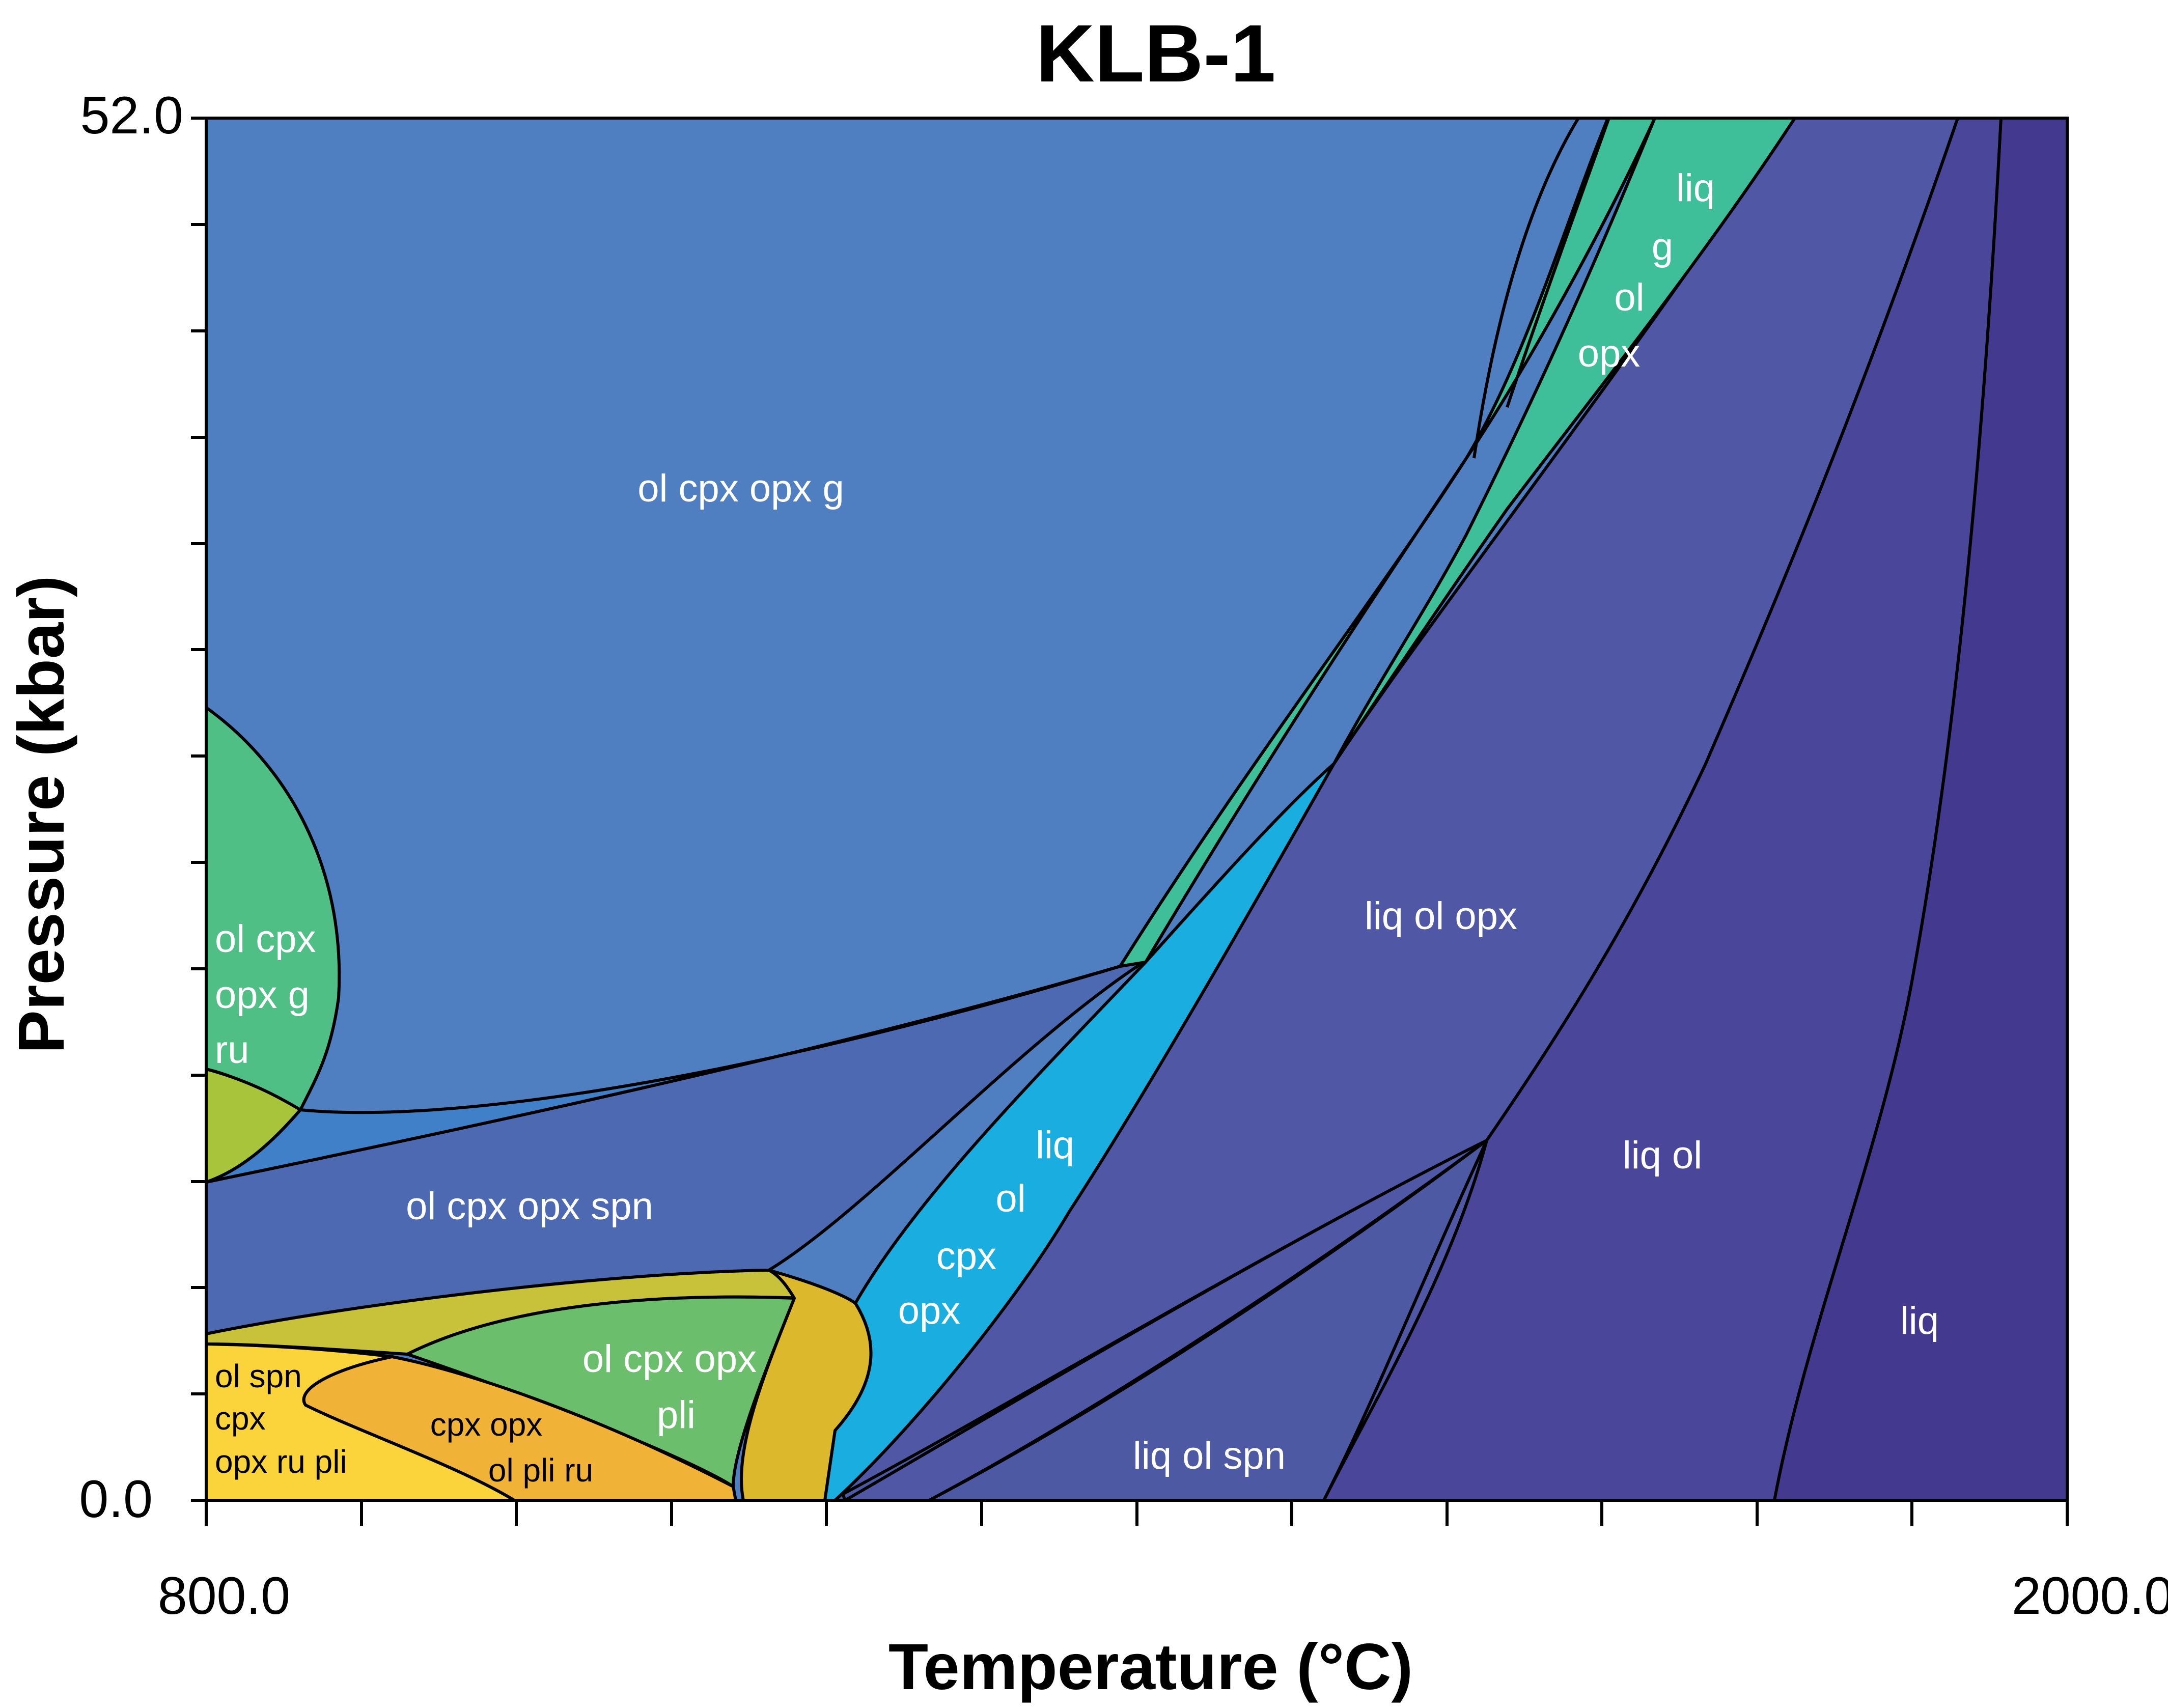 The width and height of the screenshot is (2168, 1708). Describe the element at coordinates (740, 488) in the screenshot. I see `label-ol-cpx-opx-g: ol cpx opx g` at that location.